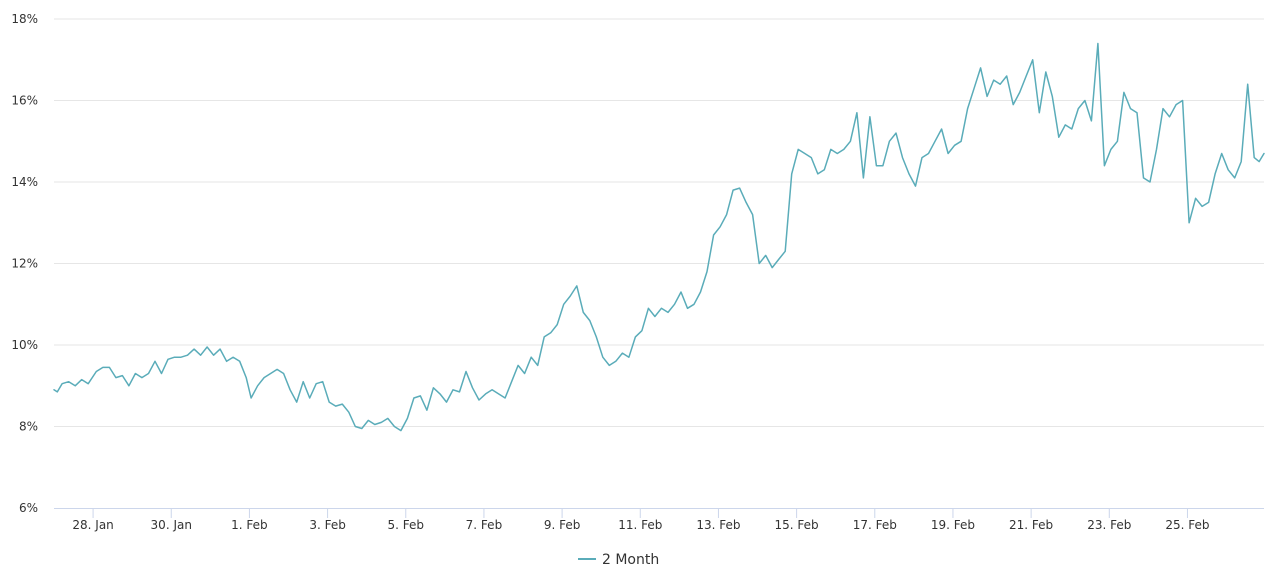 This screenshot has width=1280, height=578. Describe the element at coordinates (797, 525) in the screenshot. I see `x-tick-label: 15. Feb` at that location.